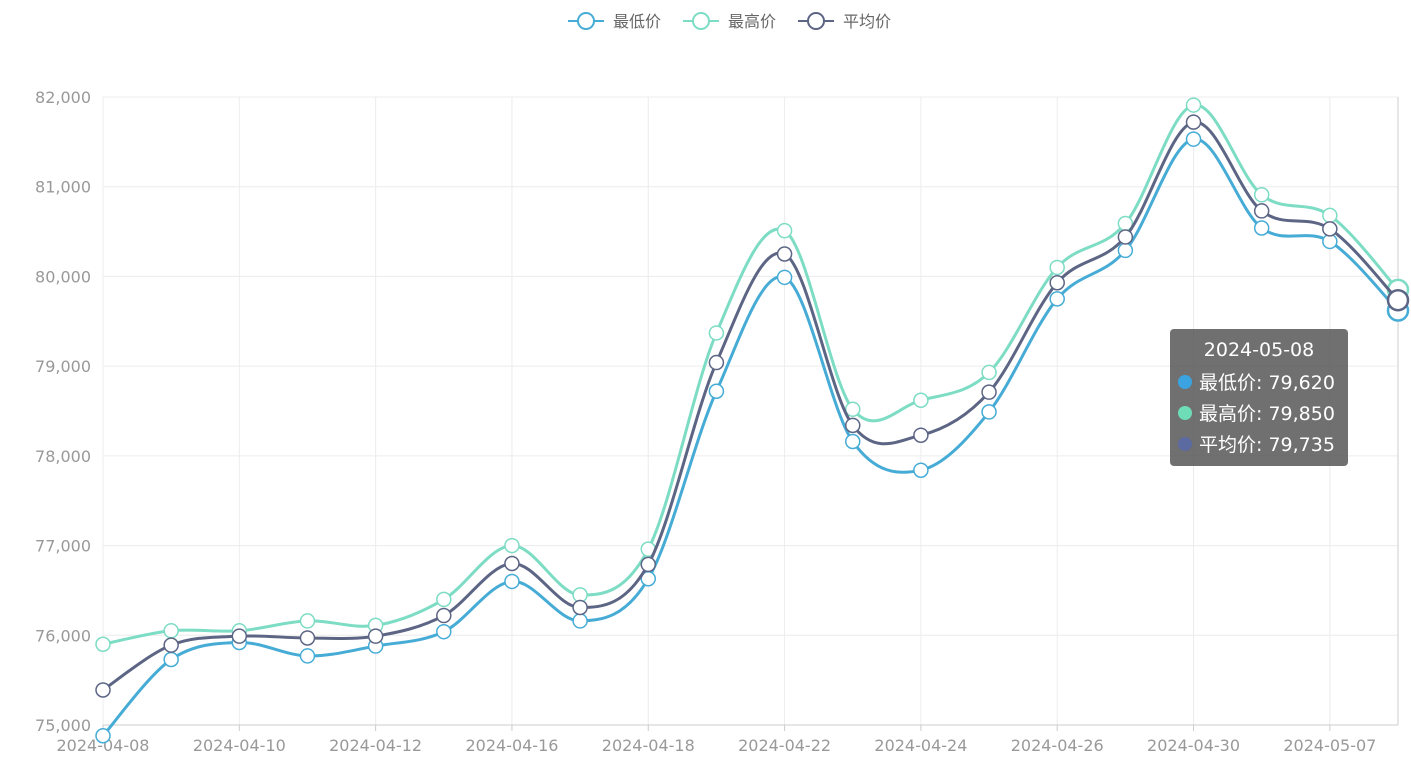  Describe the element at coordinates (1267, 445) in the screenshot. I see `tooltip-value-avg: 平均价: 79,735` at that location.